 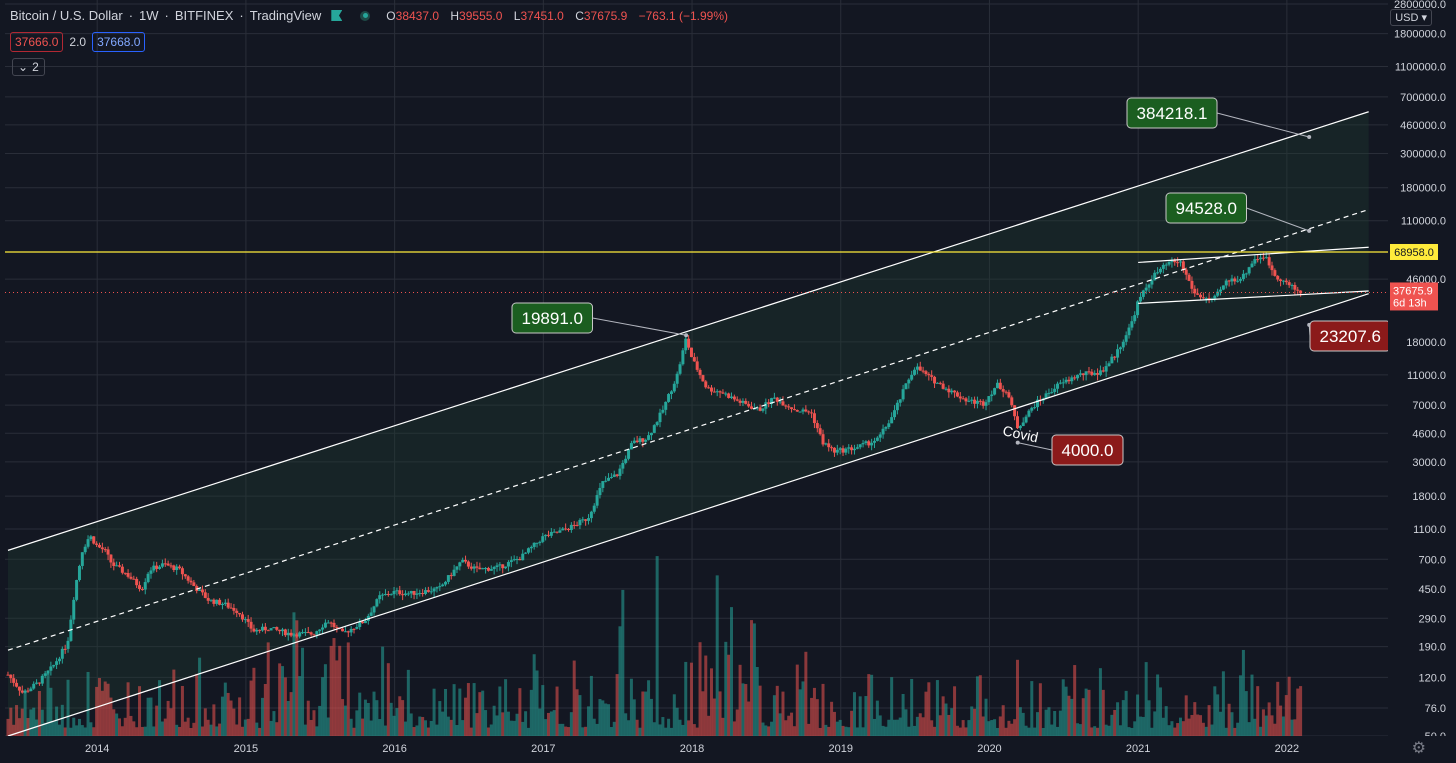 What do you see at coordinates (394, 749) in the screenshot?
I see `time-tick-label: 2016` at bounding box center [394, 749].